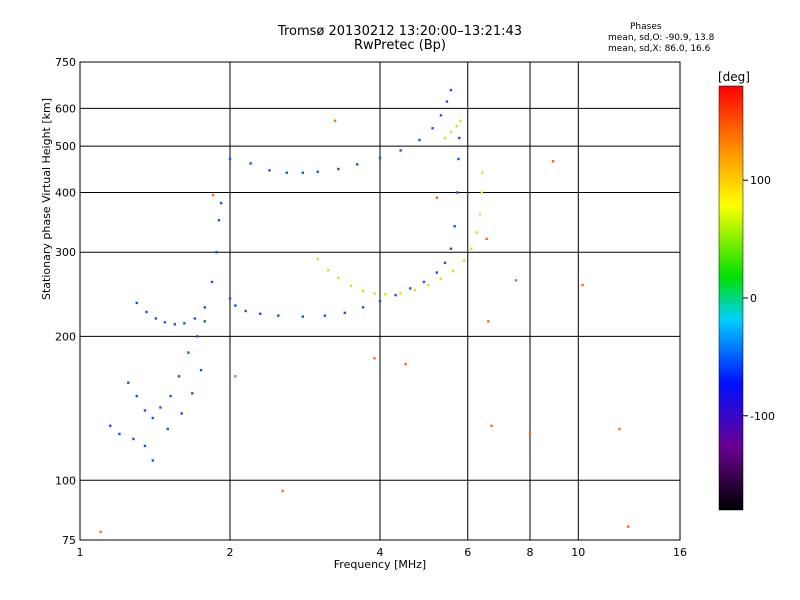 This screenshot has height=600, width=800. What do you see at coordinates (762, 416) in the screenshot?
I see `colorbar-tick-label: -100` at bounding box center [762, 416].